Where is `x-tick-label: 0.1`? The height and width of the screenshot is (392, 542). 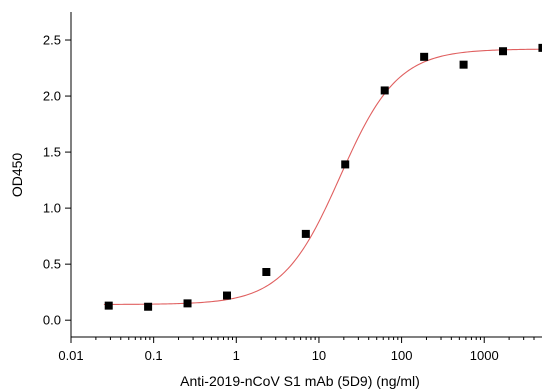
x-tick-label: 0.1 is located at coordinates (154, 355).